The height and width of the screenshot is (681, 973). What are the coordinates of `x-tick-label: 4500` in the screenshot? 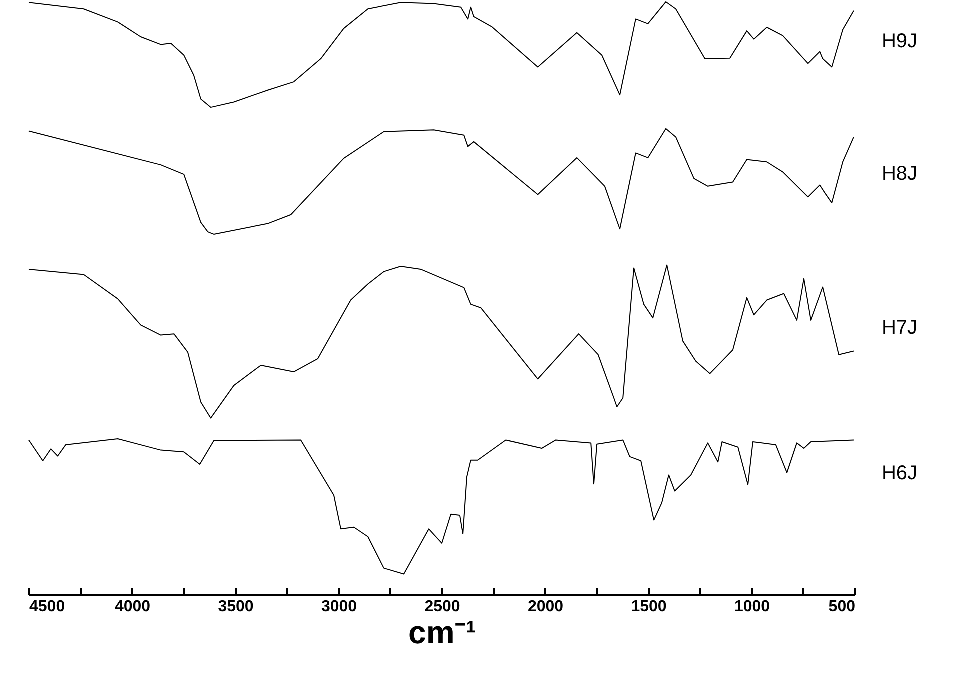 It's located at (48, 607).